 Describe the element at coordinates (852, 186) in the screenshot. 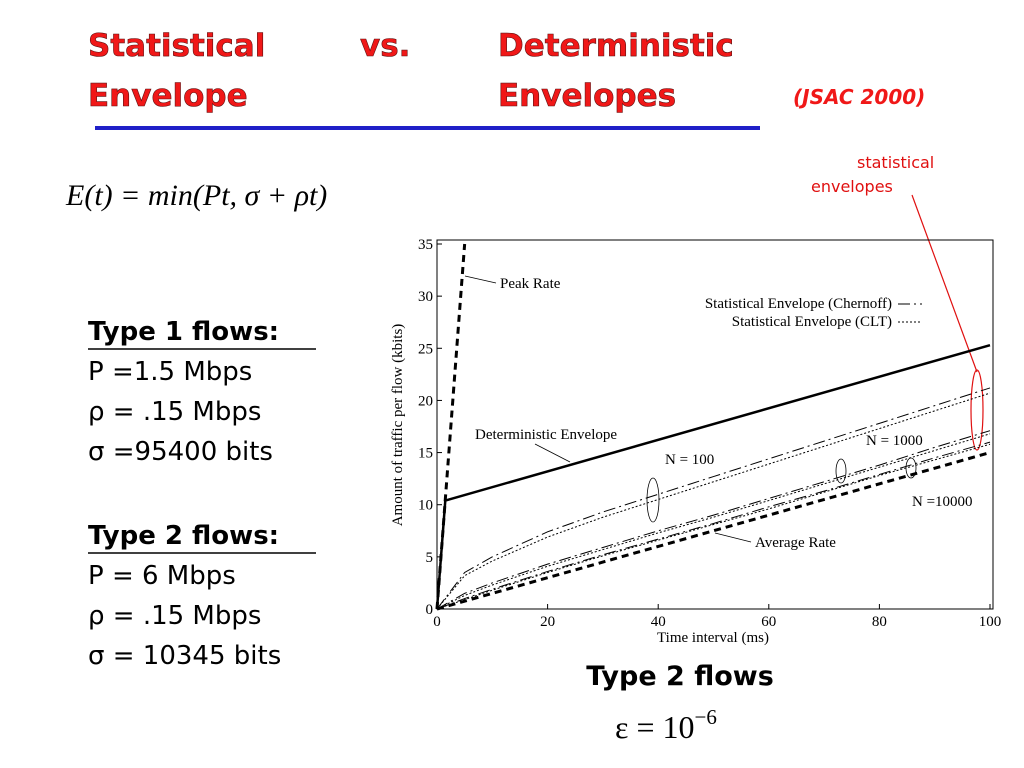

I see `callout: envelopes` at that location.